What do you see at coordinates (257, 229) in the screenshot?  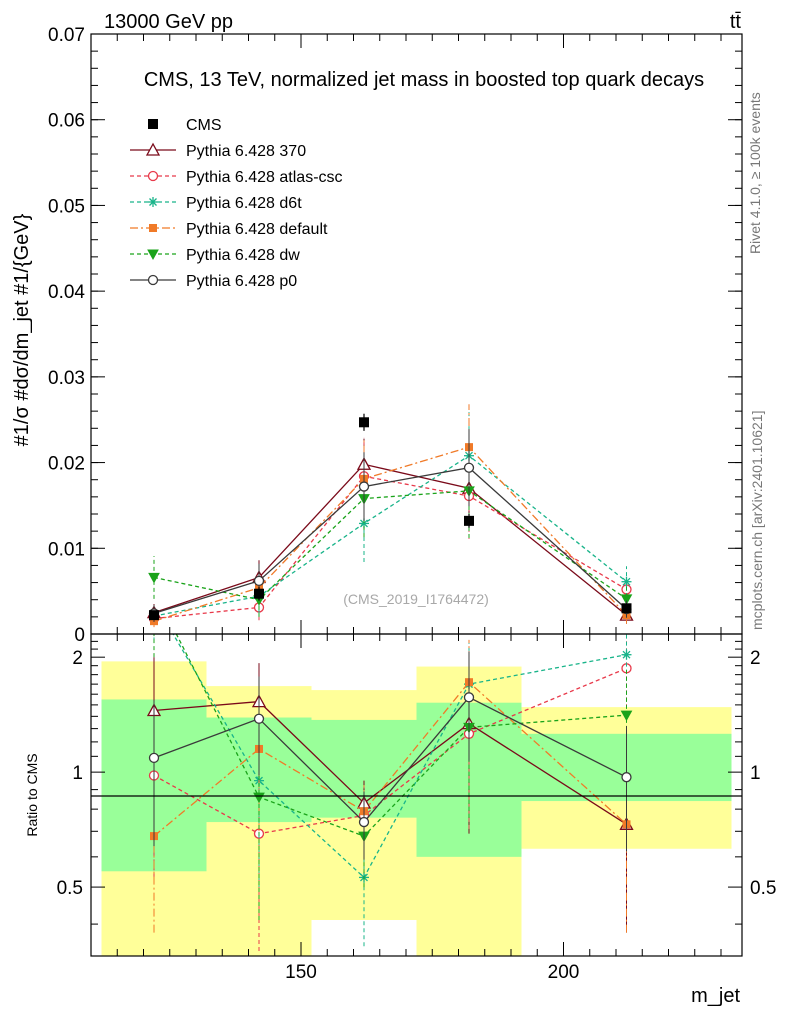 I see `legend-label-pythia-6-428-default: Pythia 6.428 default` at bounding box center [257, 229].